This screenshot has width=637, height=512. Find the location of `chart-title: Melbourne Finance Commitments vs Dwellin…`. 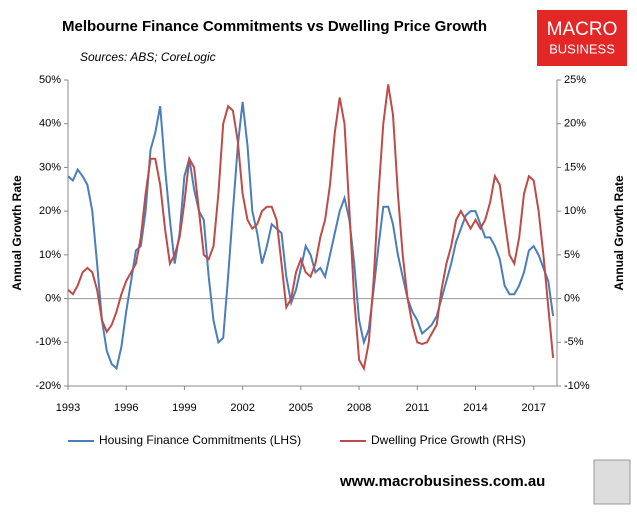

chart-title: Melbourne Finance Commitments vs Dwellin… is located at coordinates (274, 26).